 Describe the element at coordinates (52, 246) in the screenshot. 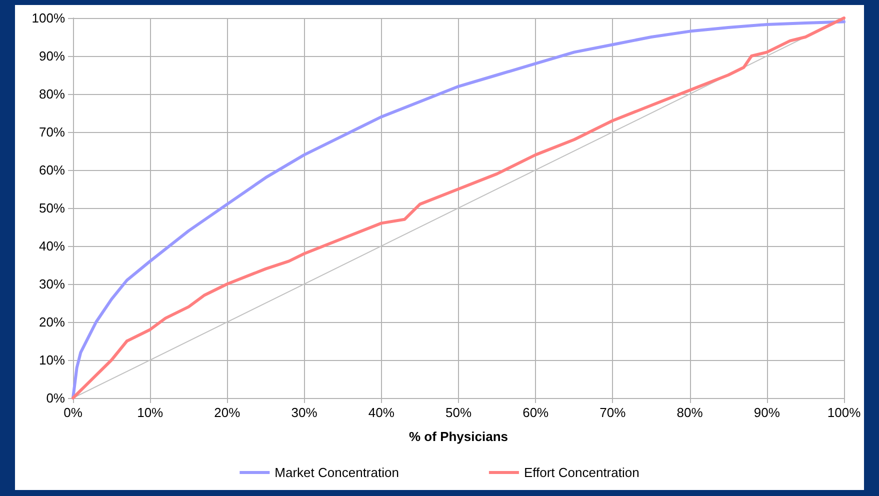

I see `y-tick-label: 40%` at that location.